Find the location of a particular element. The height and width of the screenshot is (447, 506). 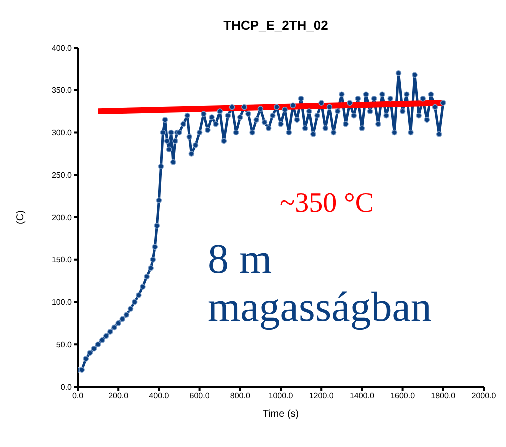

x-tick-label: 0.0 is located at coordinates (78, 396).